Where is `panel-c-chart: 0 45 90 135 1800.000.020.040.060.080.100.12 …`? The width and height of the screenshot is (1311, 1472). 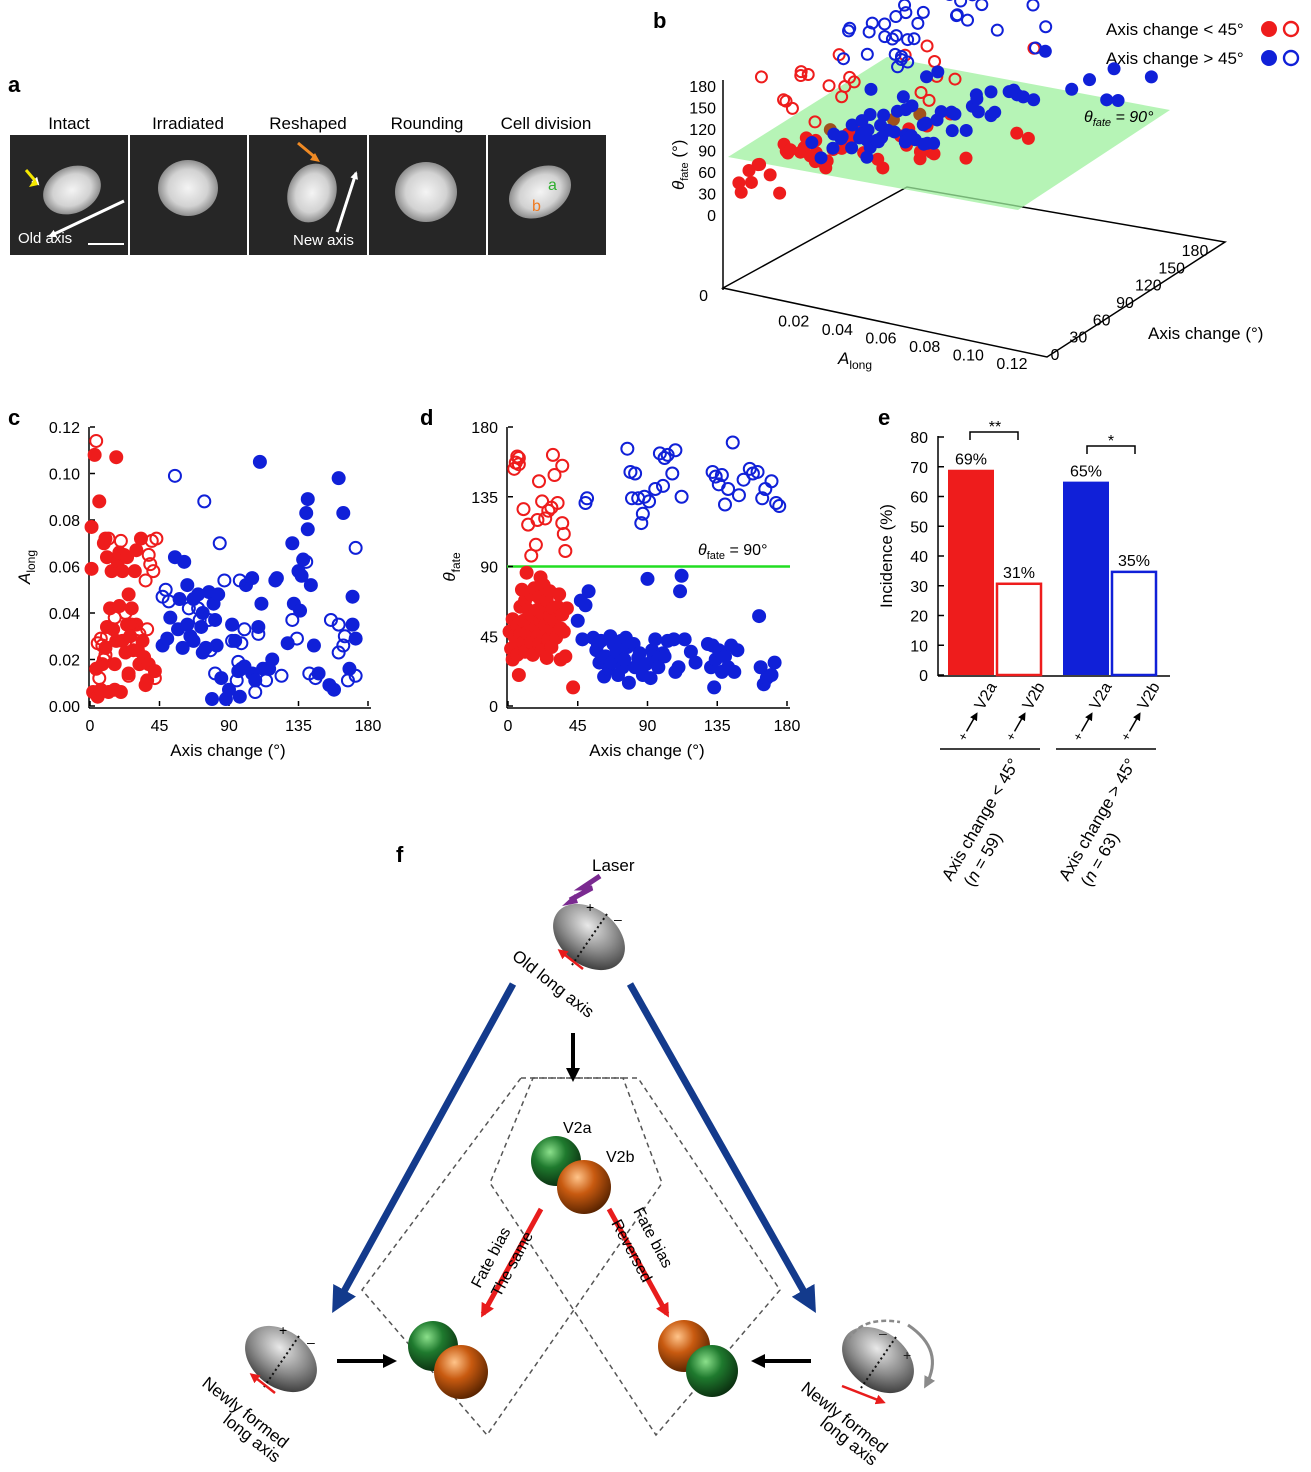
panel-c-chart: 0 45 90 135 1800.000.020.040.060.080.100.12 … is located at coordinates (198, 590).